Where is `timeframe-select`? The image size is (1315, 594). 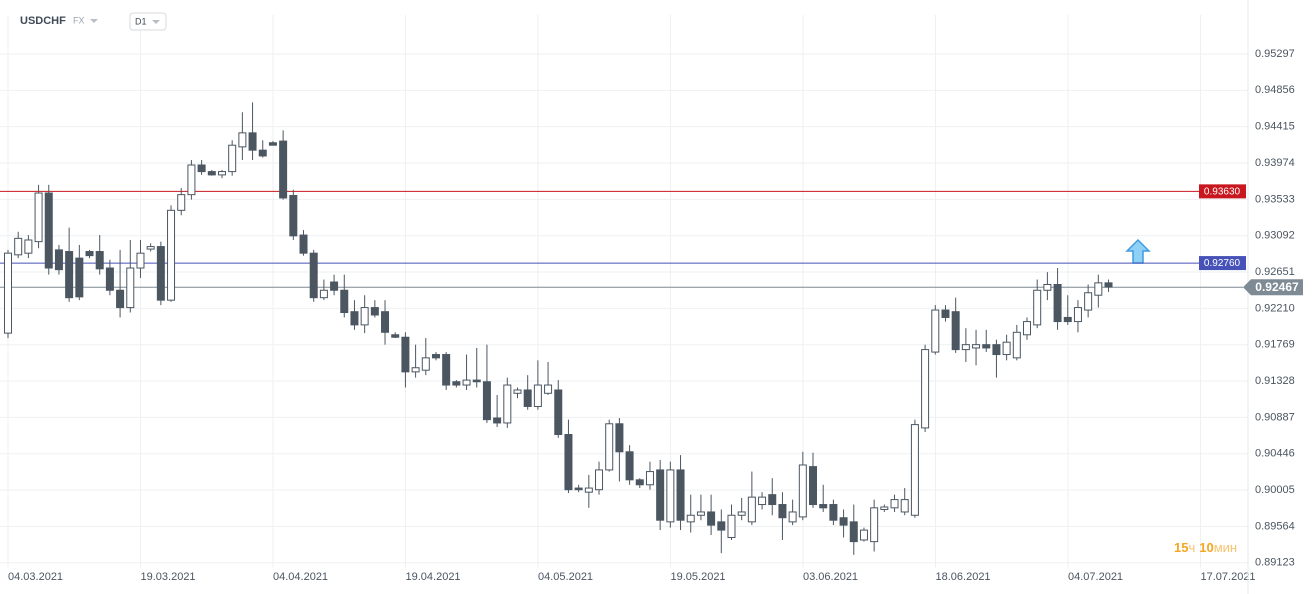 timeframe-select is located at coordinates (148, 21).